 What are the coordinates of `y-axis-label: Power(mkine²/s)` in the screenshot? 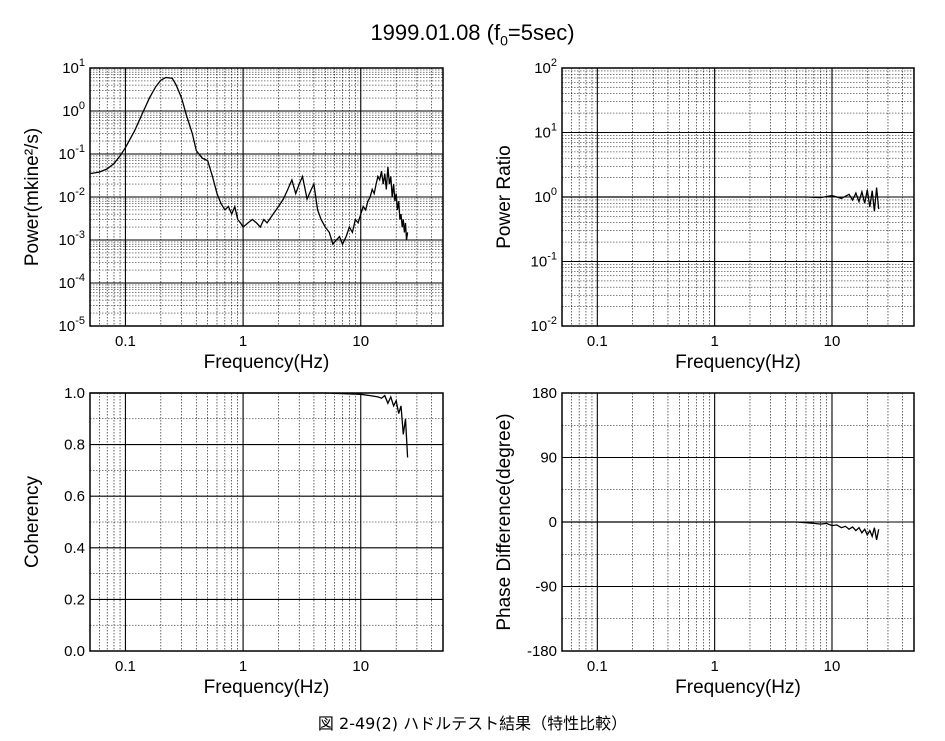 It's located at (32, 197).